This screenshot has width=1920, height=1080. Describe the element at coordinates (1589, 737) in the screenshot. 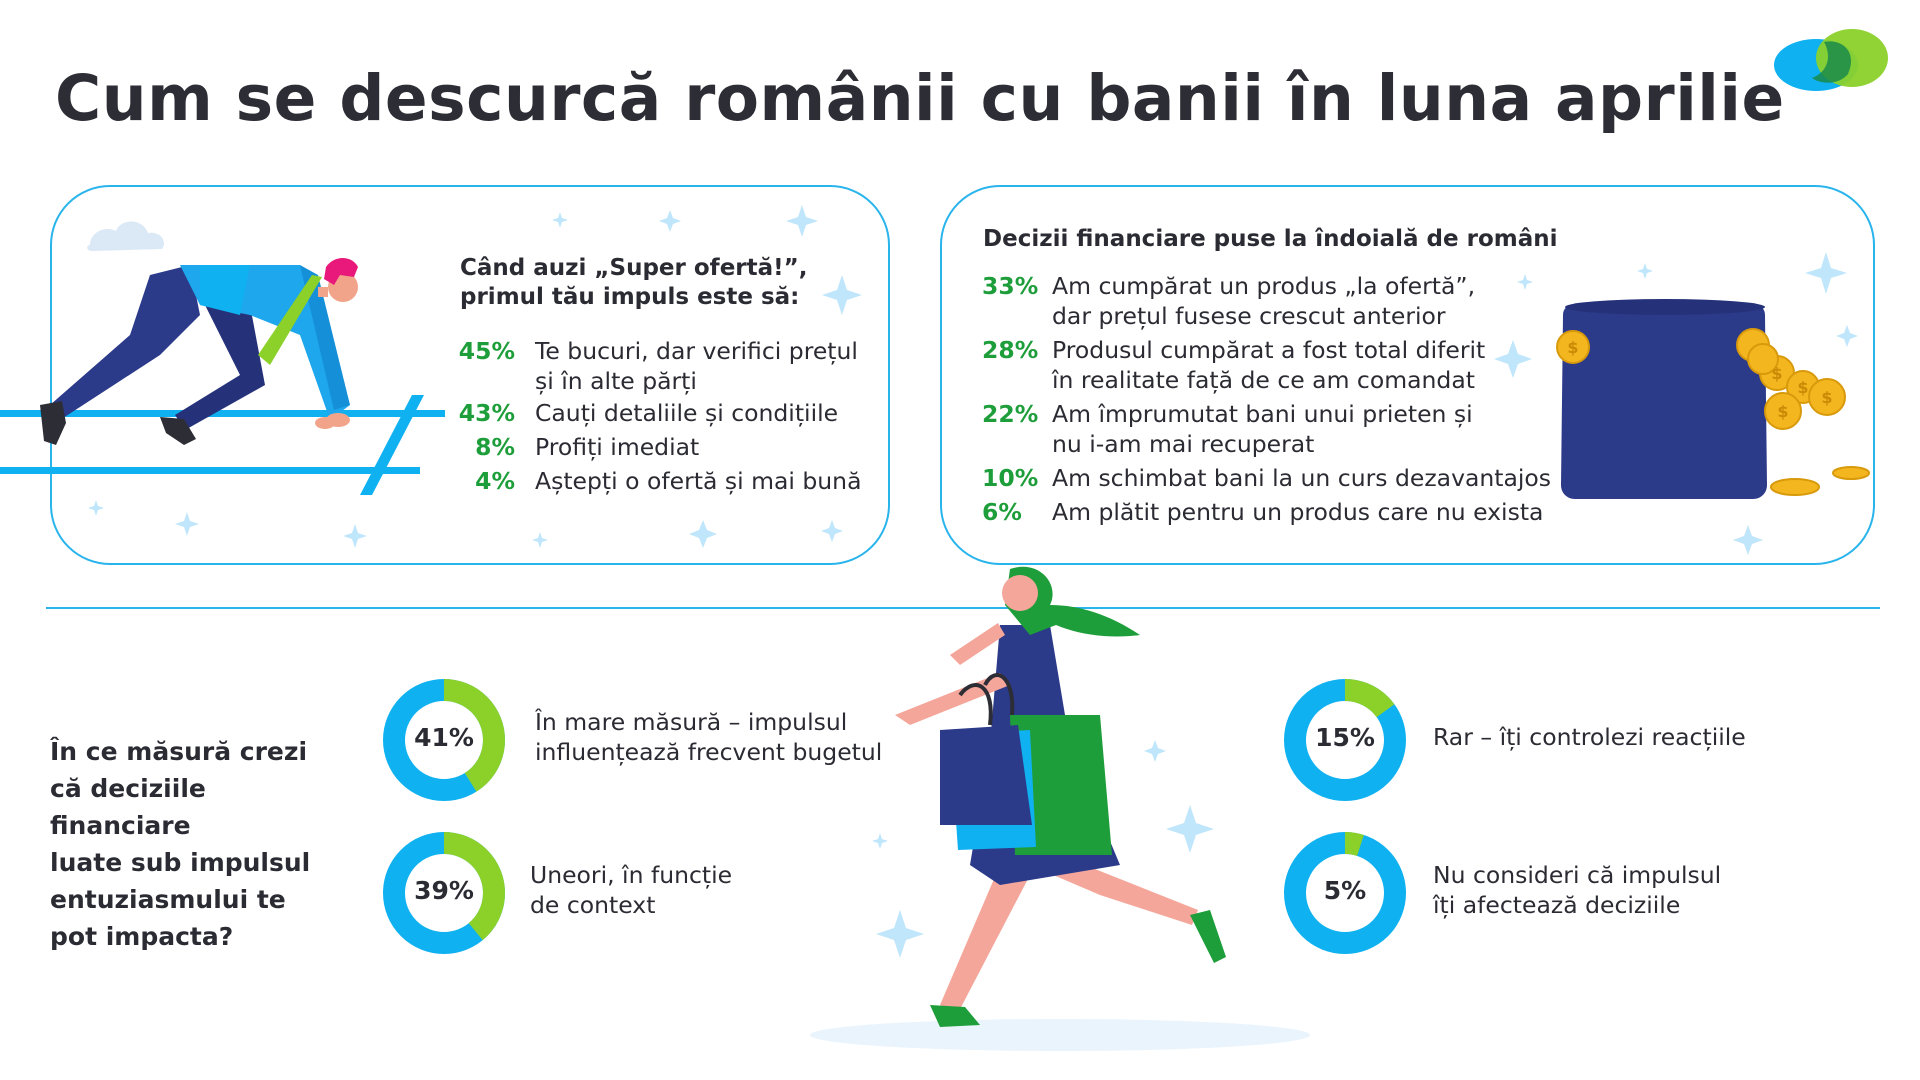

I see `donut-label: Rar – îți controlezi reacțiile` at that location.